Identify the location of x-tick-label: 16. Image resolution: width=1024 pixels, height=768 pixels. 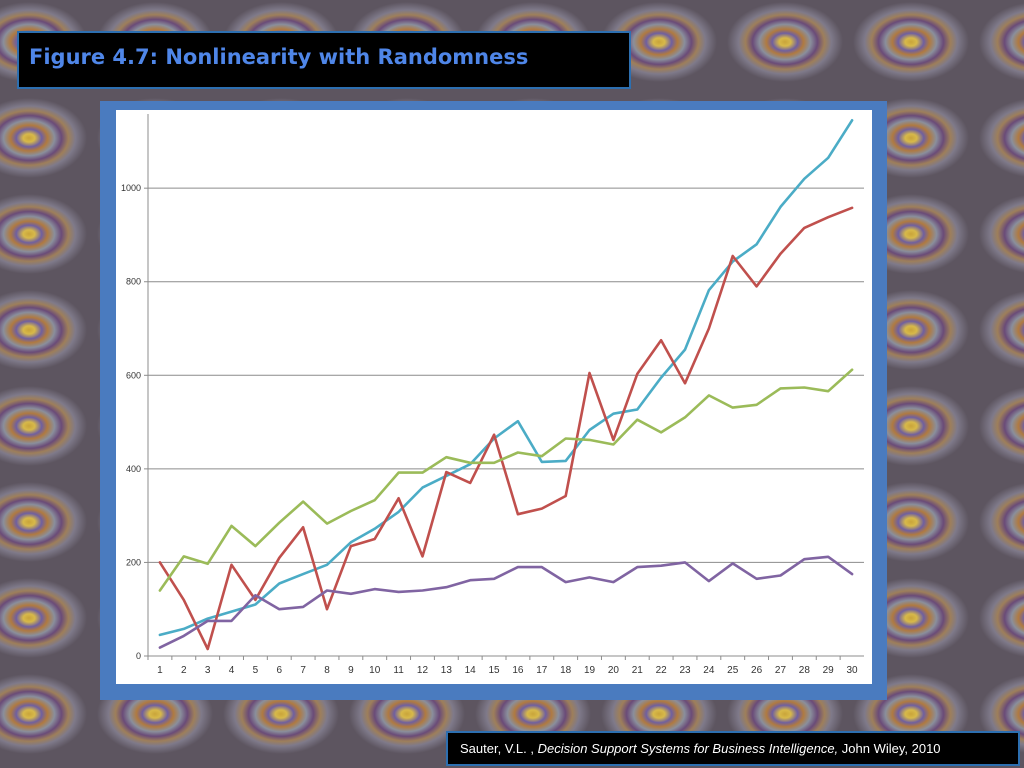
(518, 670).